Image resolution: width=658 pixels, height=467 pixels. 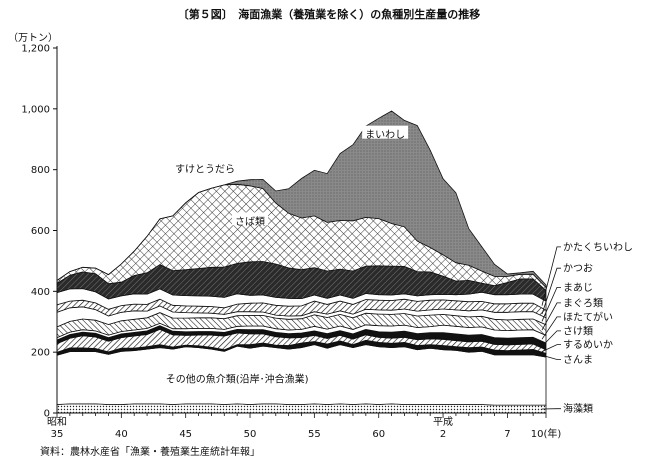 What do you see at coordinates (40, 170) in the screenshot?
I see `y-tick-label-4: 800` at bounding box center [40, 170].